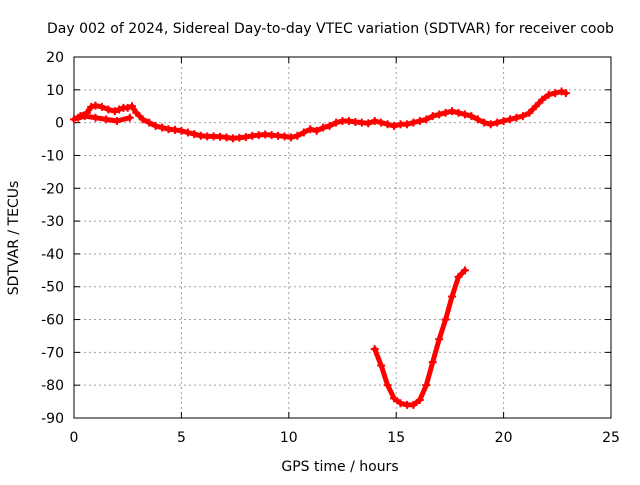 This screenshot has width=640, height=485. Describe the element at coordinates (52, 255) in the screenshot. I see `y-tick-label: -40` at that location.